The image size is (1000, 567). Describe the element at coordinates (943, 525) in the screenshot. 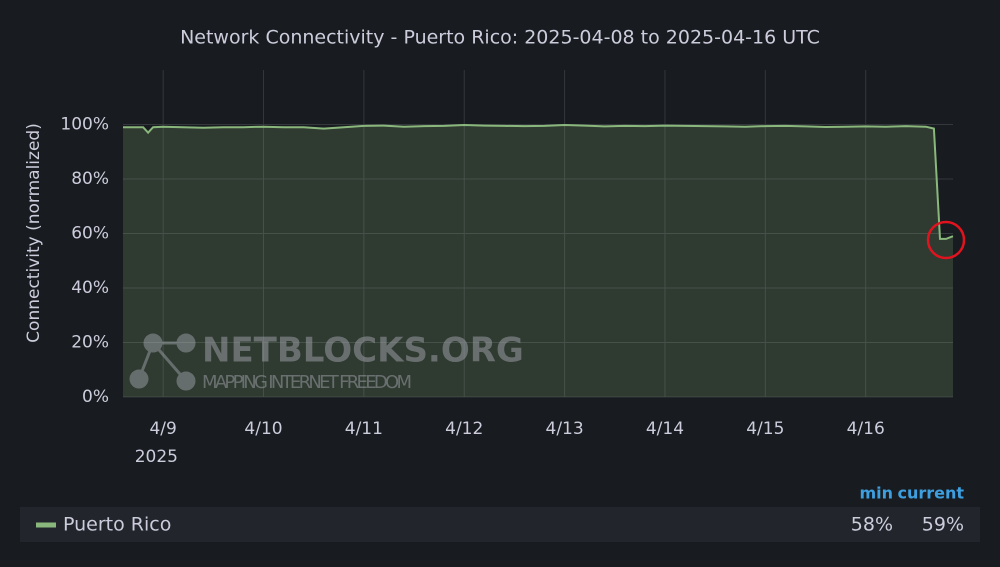

I see `legend-stat-value: 59%` at that location.